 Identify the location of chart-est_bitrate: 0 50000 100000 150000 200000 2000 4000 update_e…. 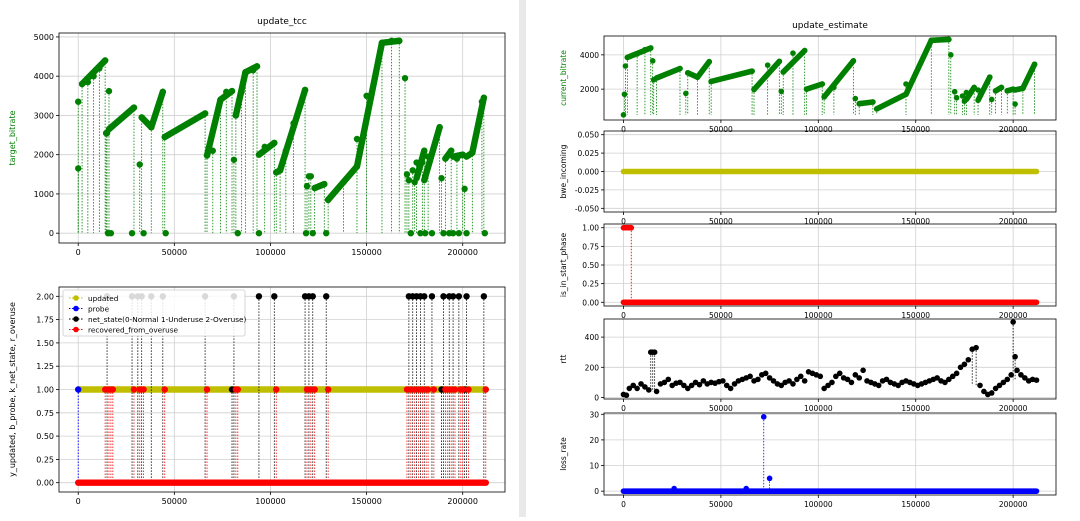
(808, 77).